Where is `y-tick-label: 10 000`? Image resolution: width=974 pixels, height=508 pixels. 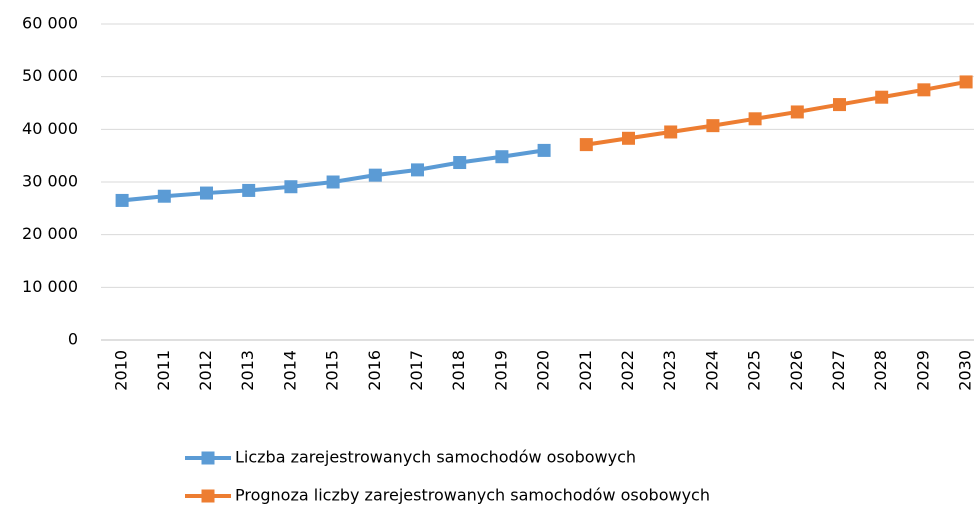 y-tick-label: 10 000 is located at coordinates (50, 286).